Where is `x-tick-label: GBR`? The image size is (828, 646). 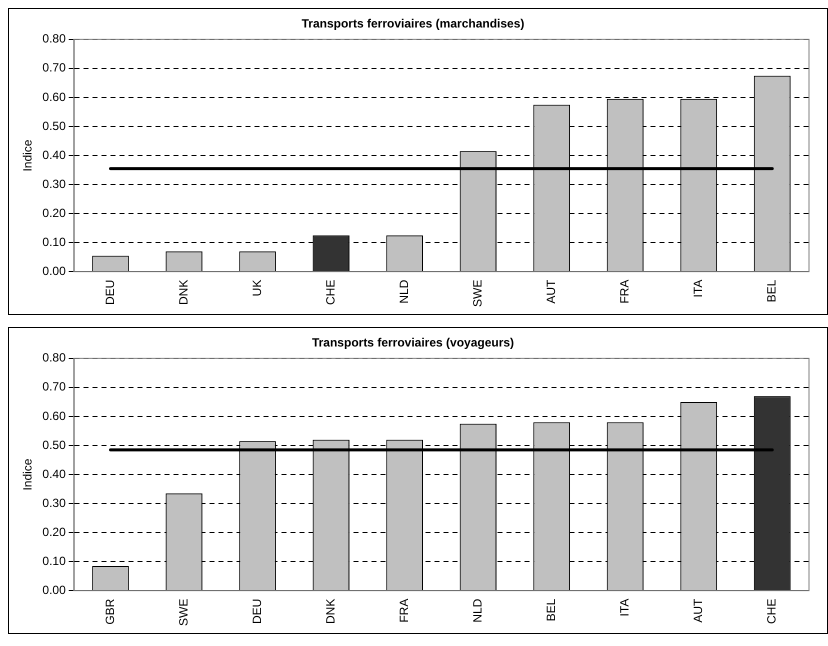
x-tick-label: GBR is located at coordinates (109, 611).